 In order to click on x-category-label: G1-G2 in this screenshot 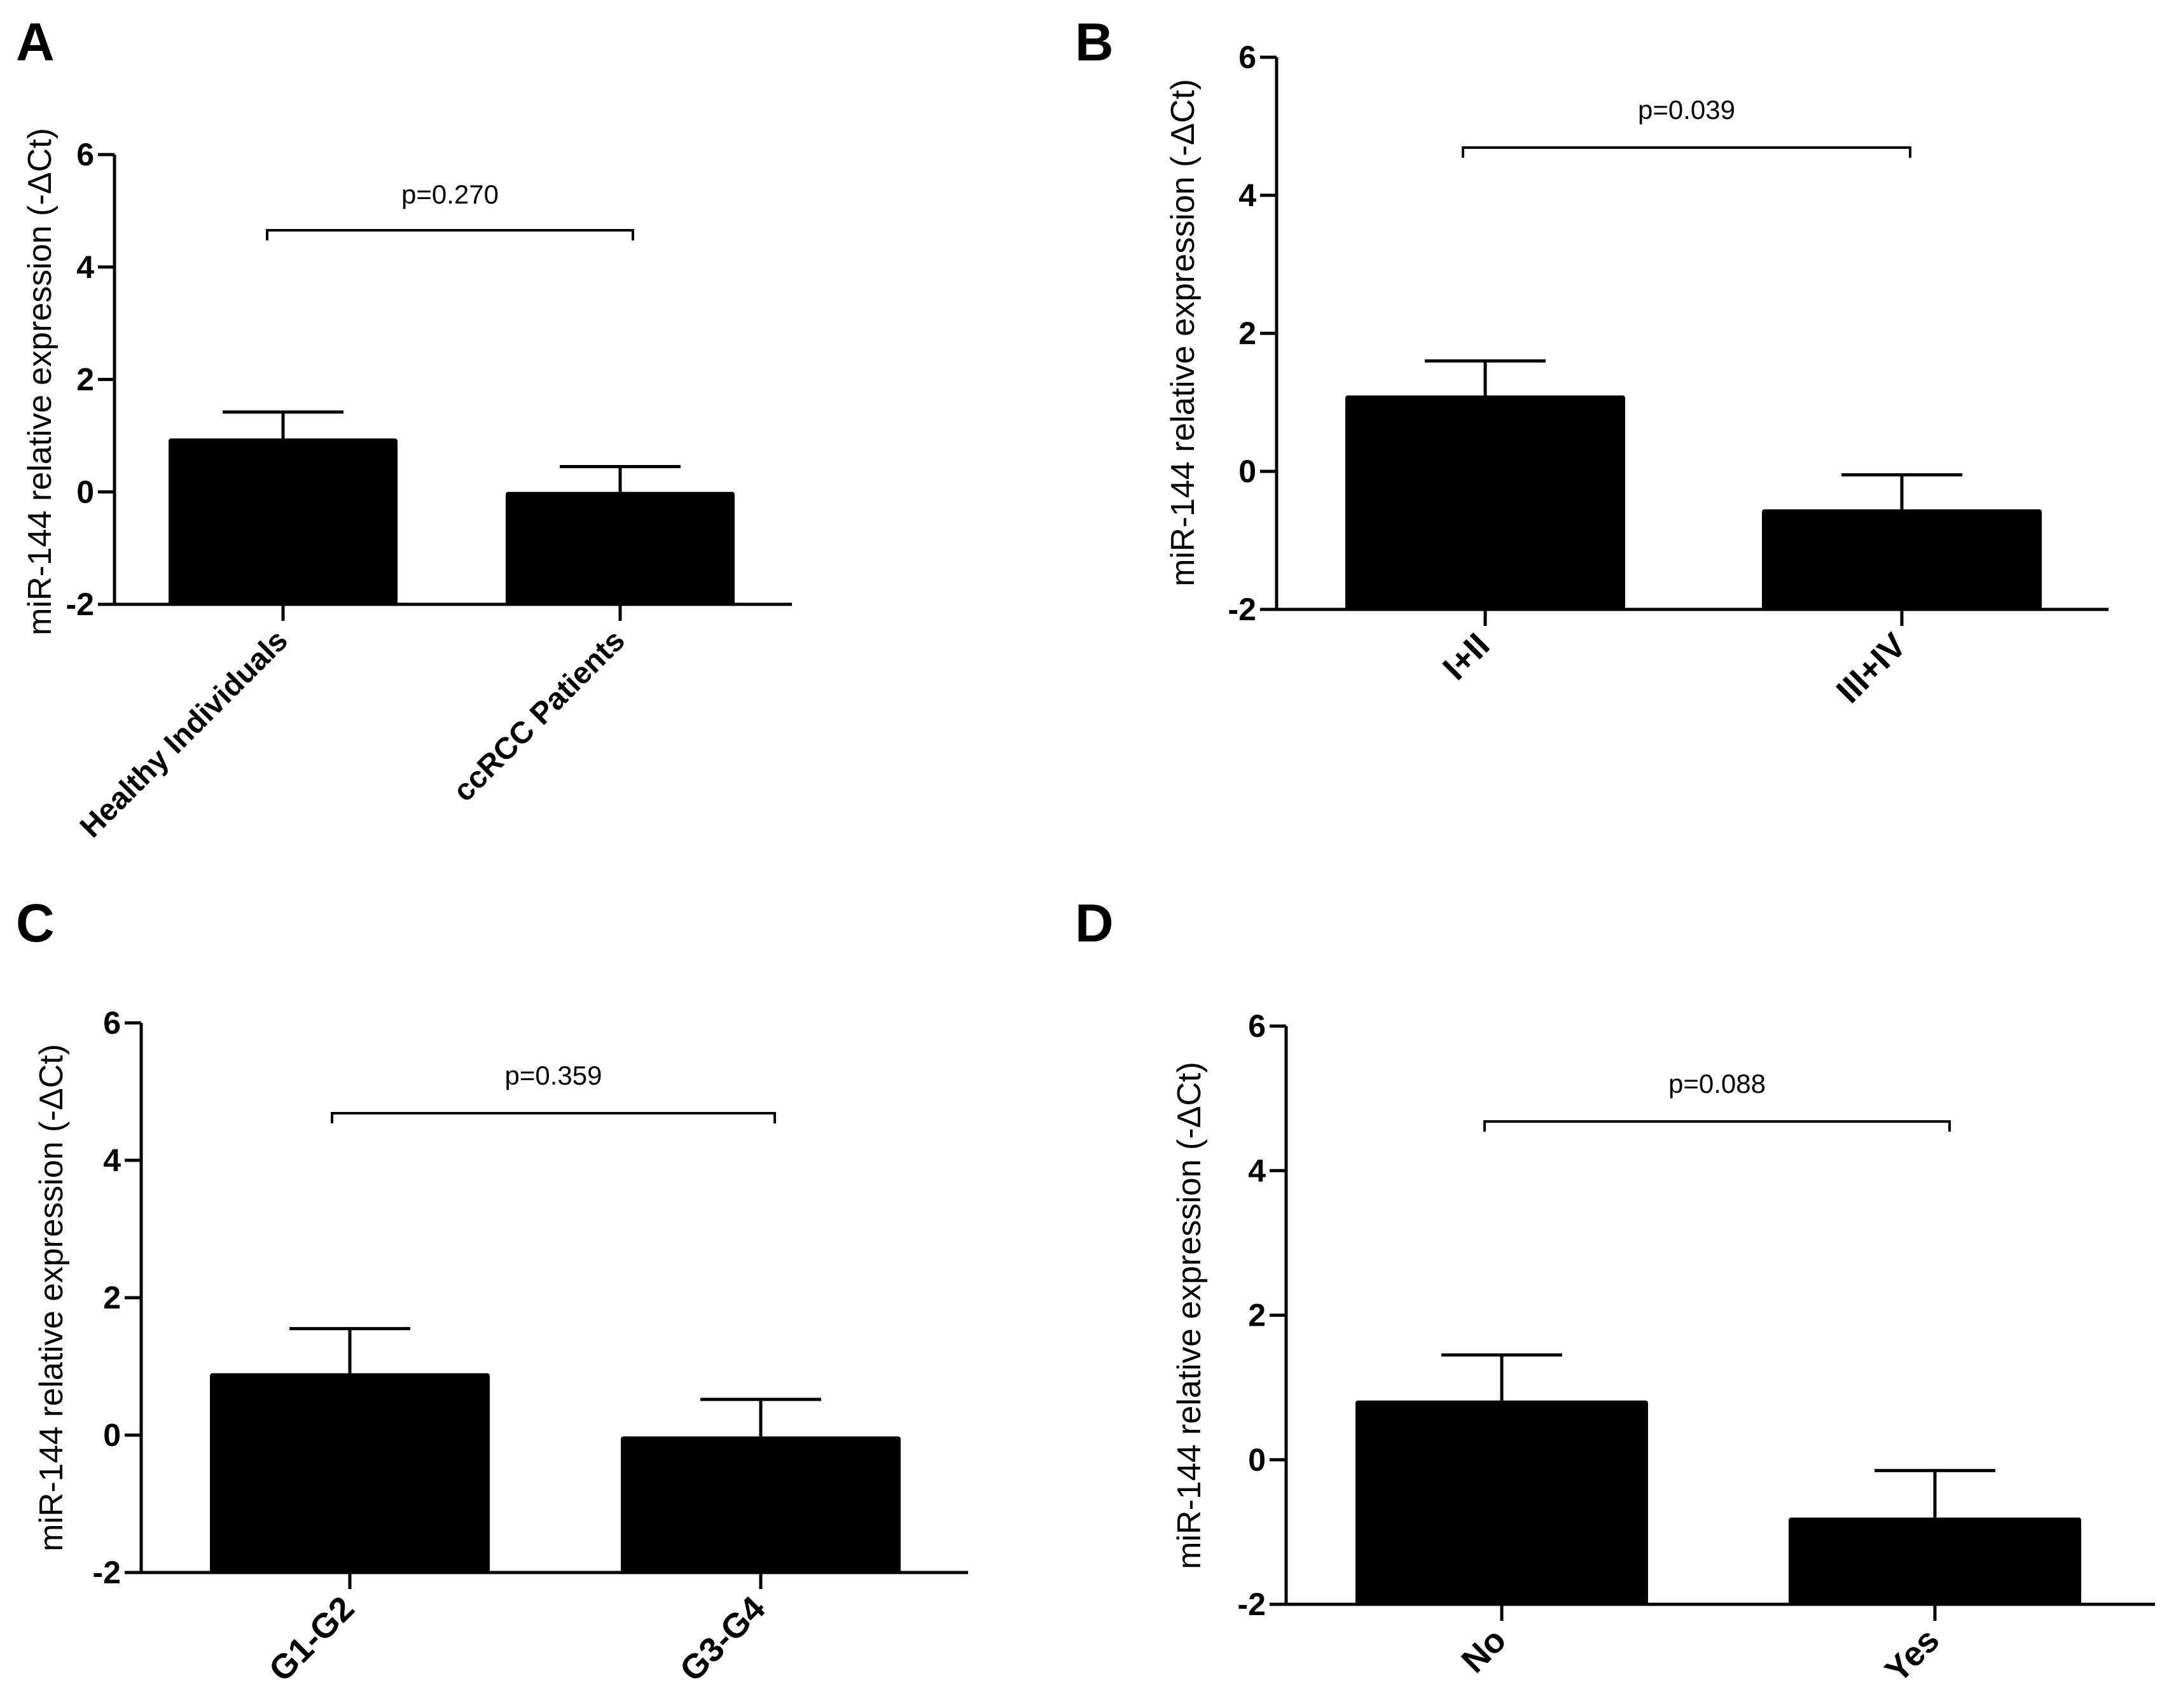, I will do `click(311, 1639)`.